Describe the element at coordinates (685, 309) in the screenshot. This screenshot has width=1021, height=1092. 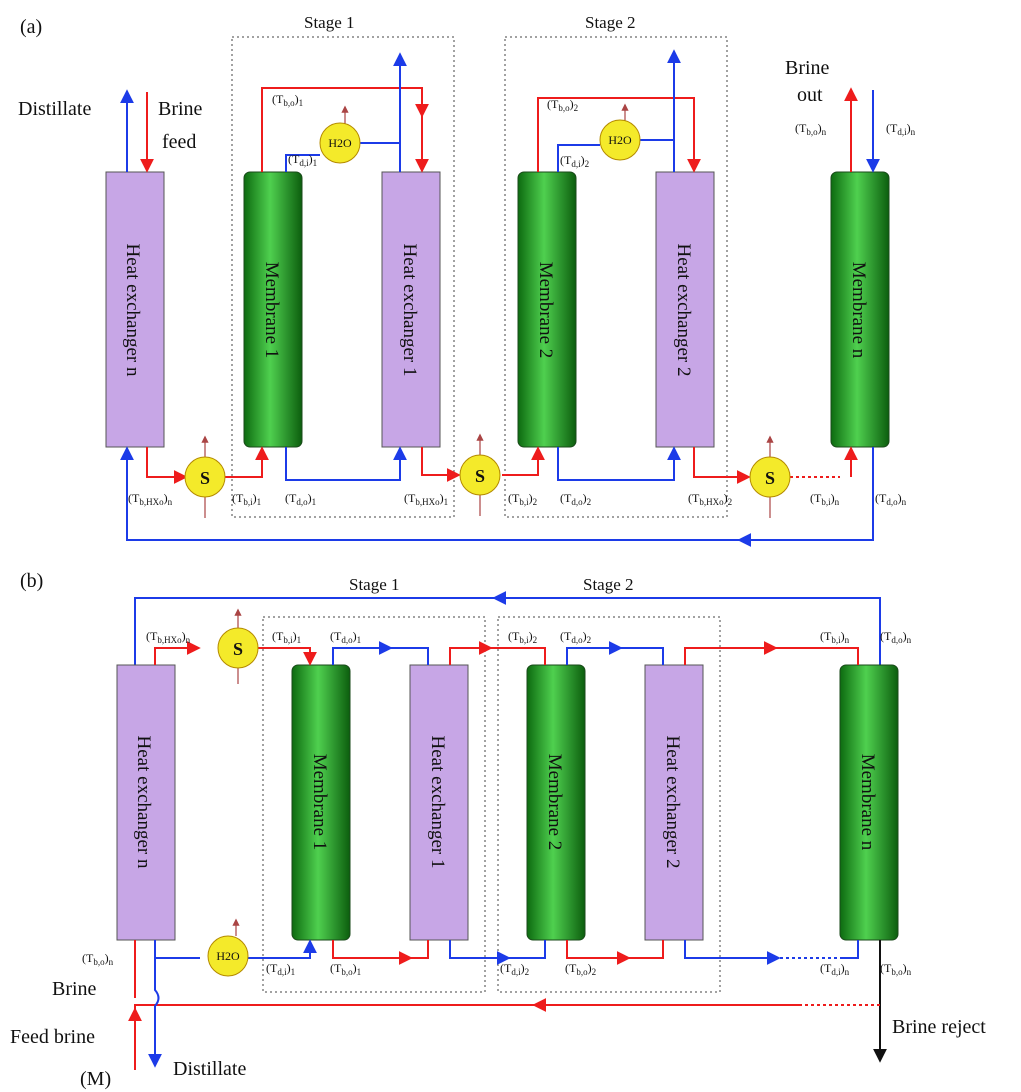
I see `heat-exchanger-2-a` at that location.